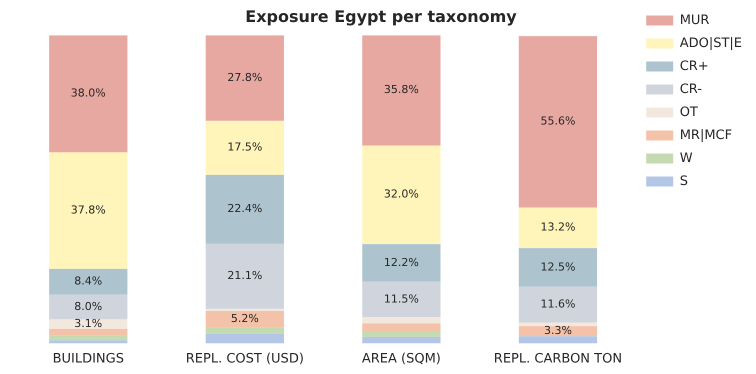  I want to click on x-tick-label: AREA (SQM), so click(401, 359).